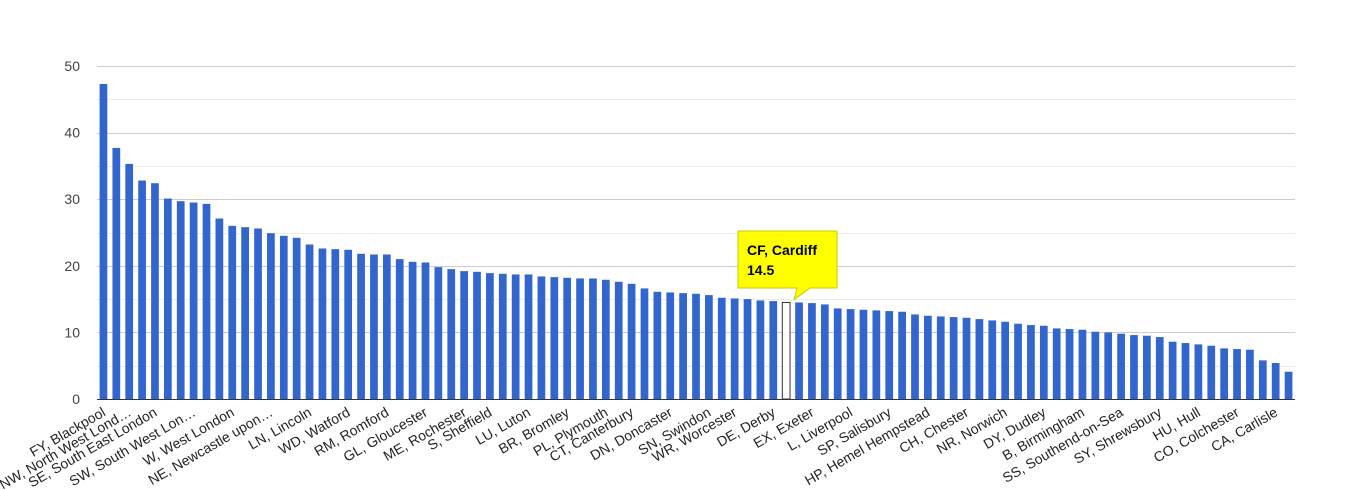 This screenshot has width=1350, height=490. What do you see at coordinates (72, 66) in the screenshot?
I see `y-tick-label: 50` at bounding box center [72, 66].